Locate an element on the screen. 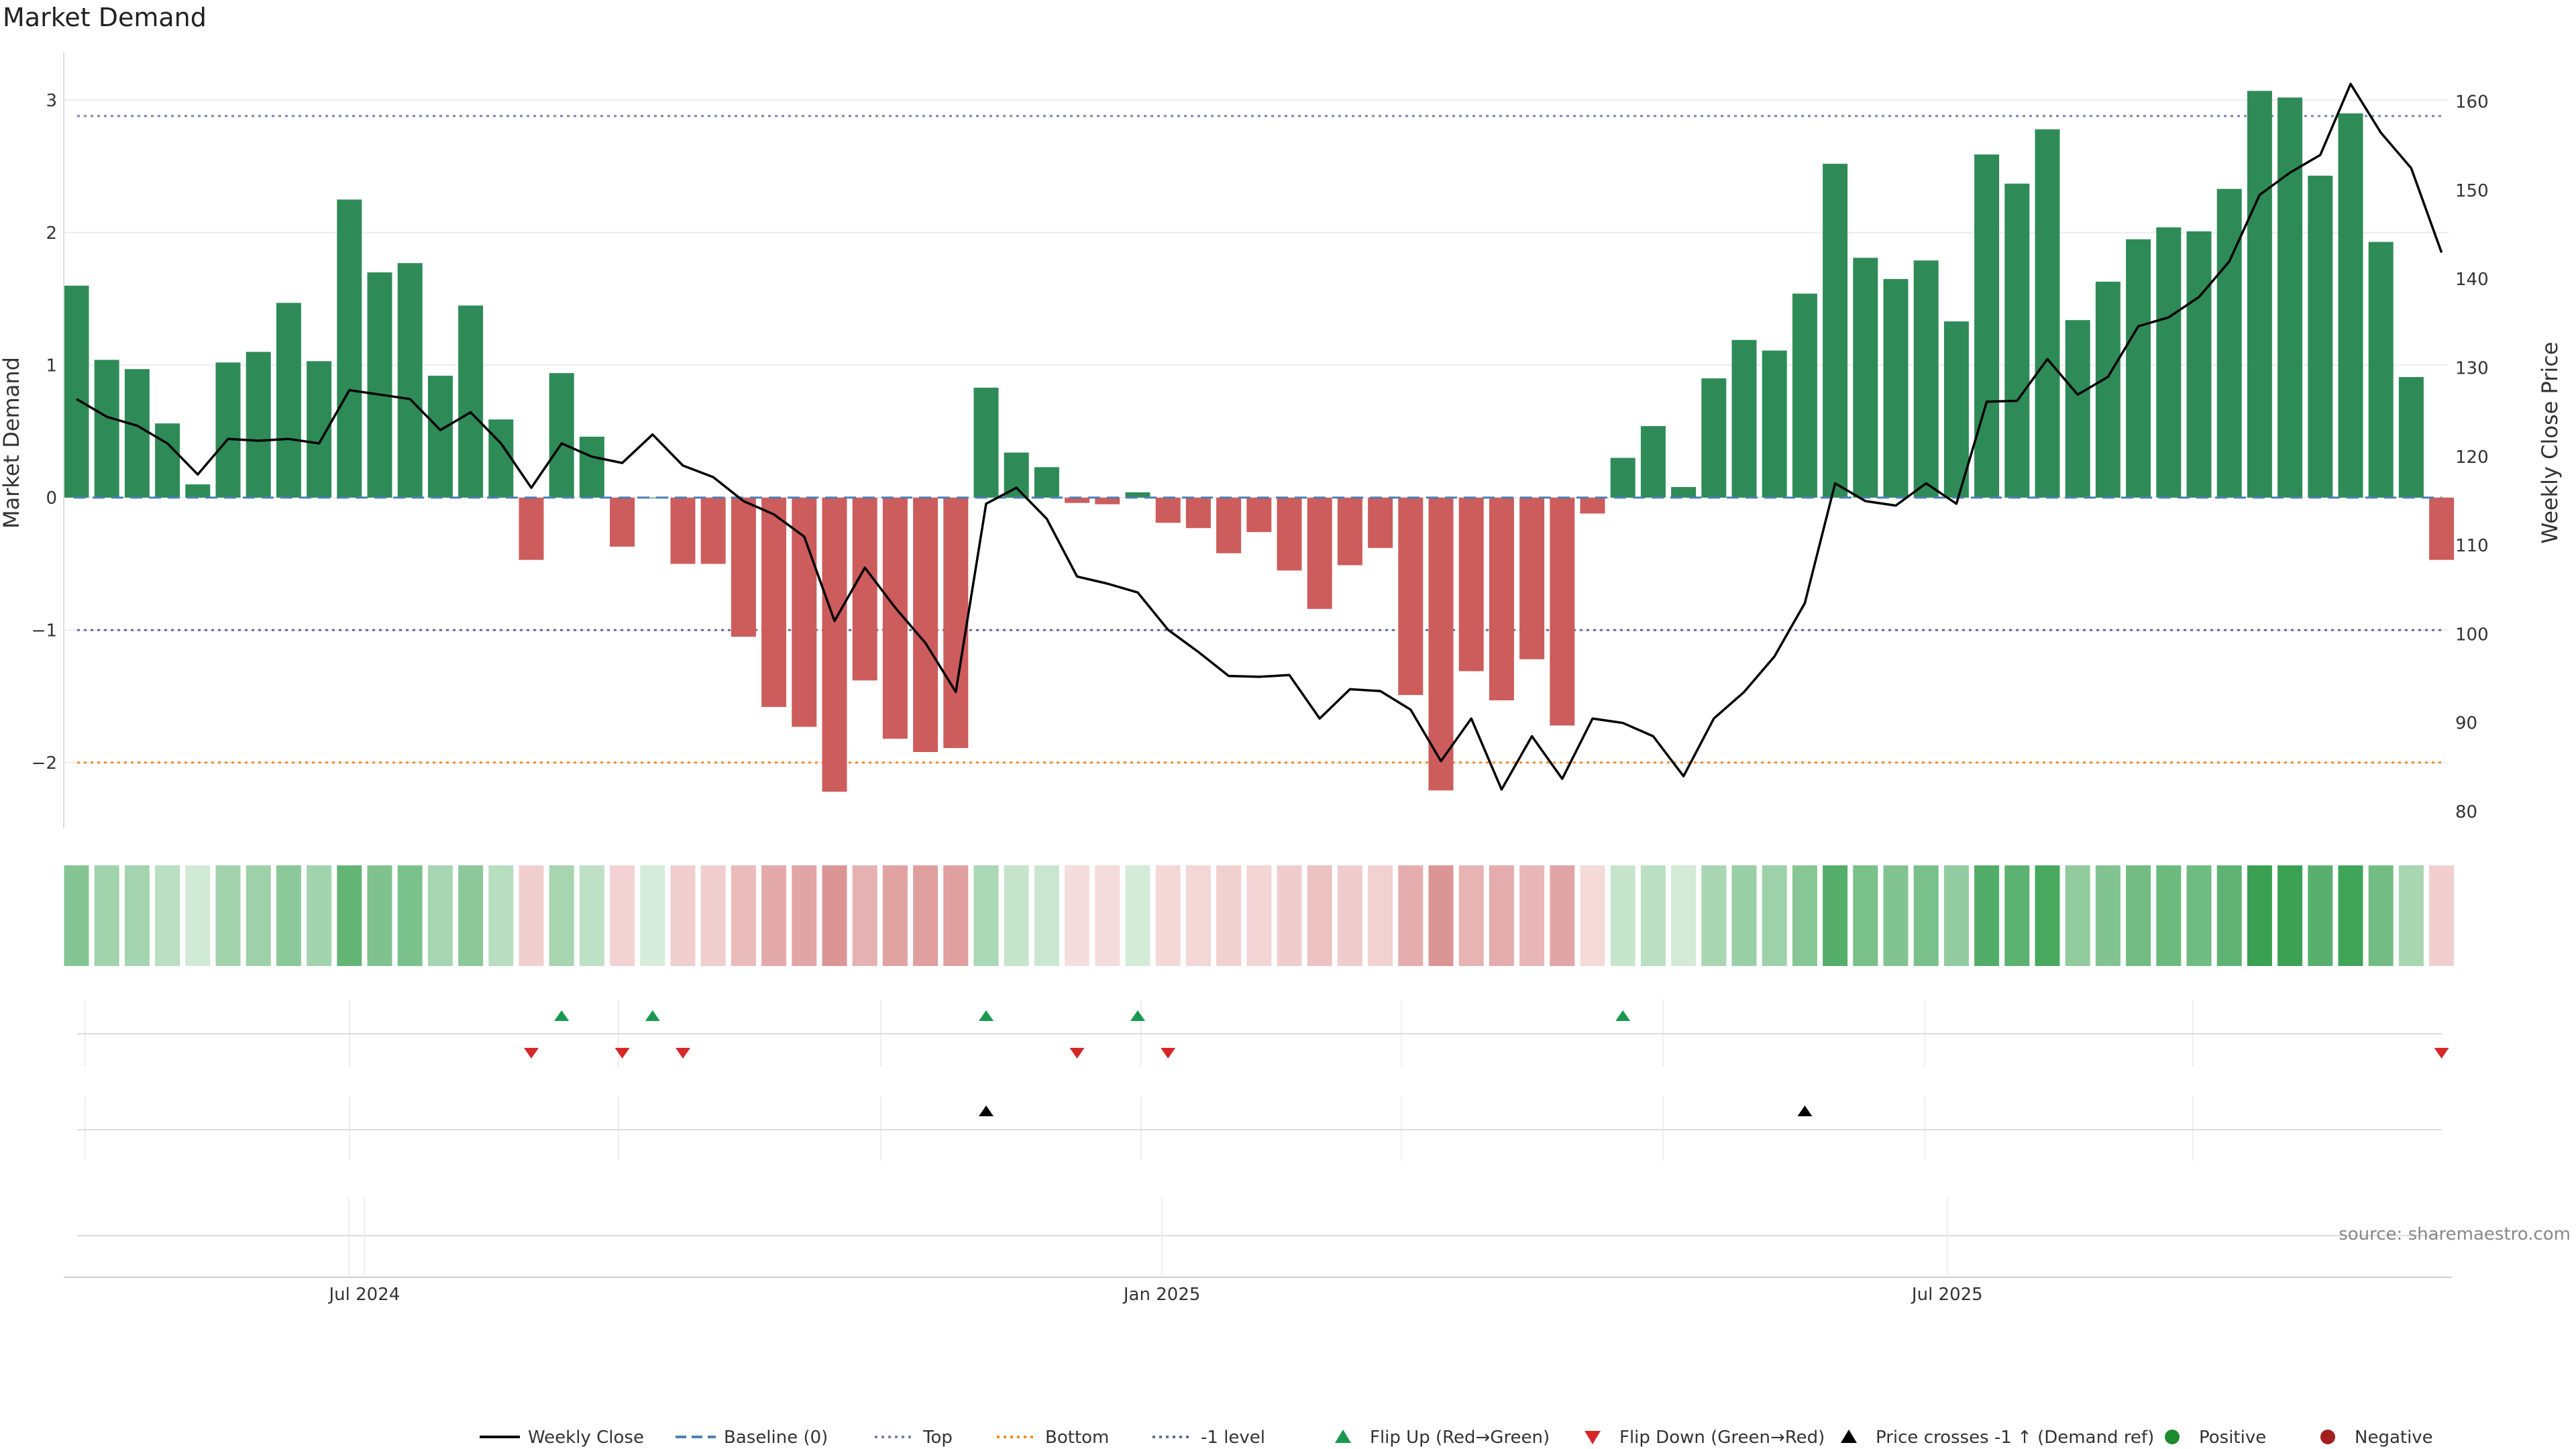 This screenshot has width=2576, height=1449. legend-label: Flip Down (Green→Red) is located at coordinates (1722, 1438).